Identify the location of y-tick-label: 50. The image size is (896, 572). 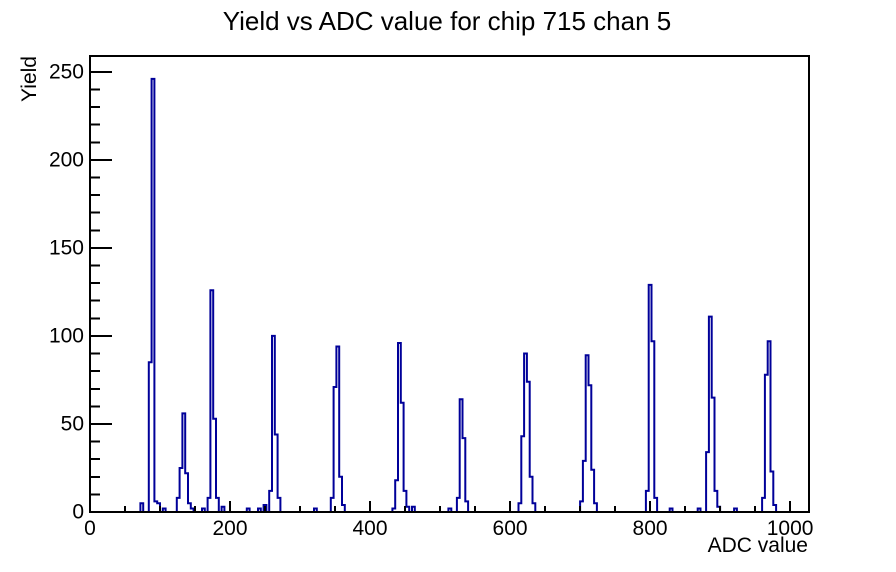
(72, 423).